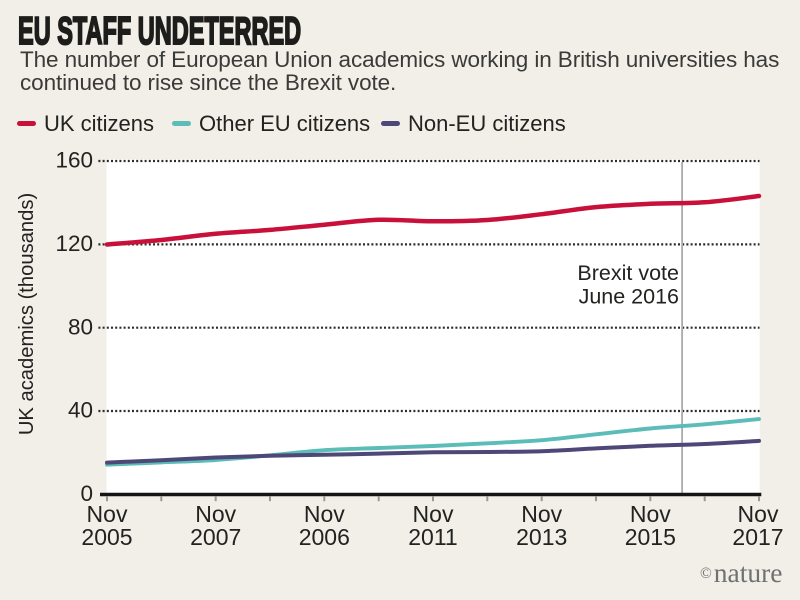 This screenshot has width=800, height=600. What do you see at coordinates (628, 273) in the screenshot?
I see `svg-text: Brexit vote` at bounding box center [628, 273].